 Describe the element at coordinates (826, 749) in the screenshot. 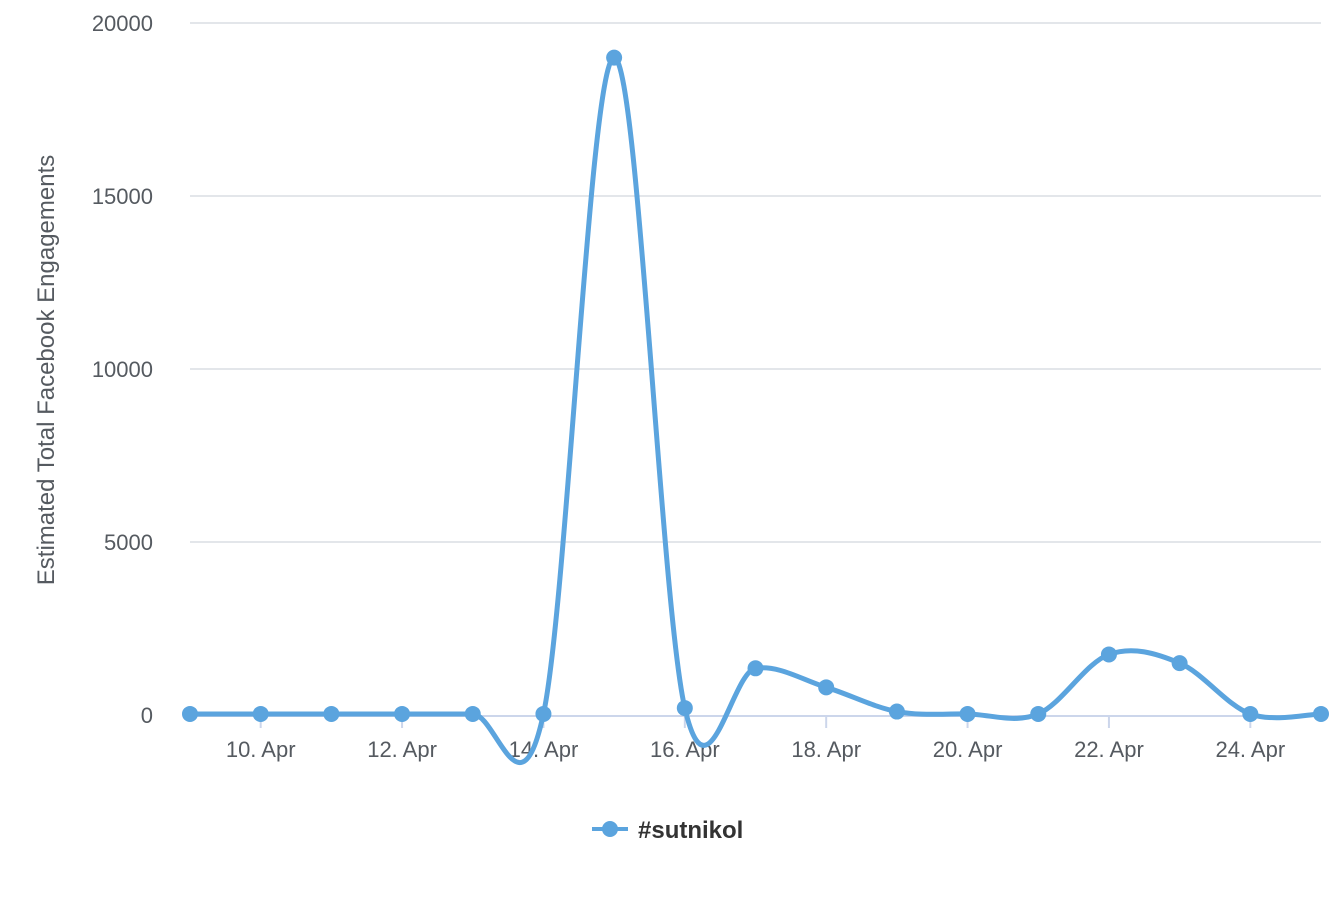

I see `x-tick-label-18: 18. Apr` at that location.